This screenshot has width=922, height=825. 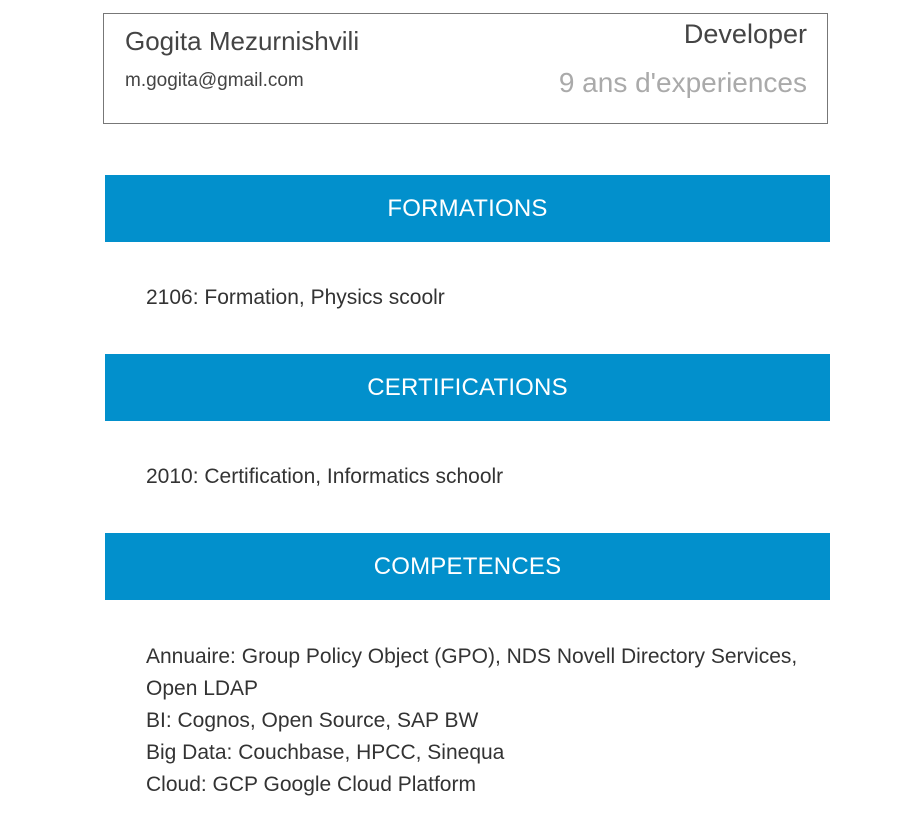 What do you see at coordinates (214, 80) in the screenshot?
I see `profile-email: m.gogita@gmail.com` at bounding box center [214, 80].